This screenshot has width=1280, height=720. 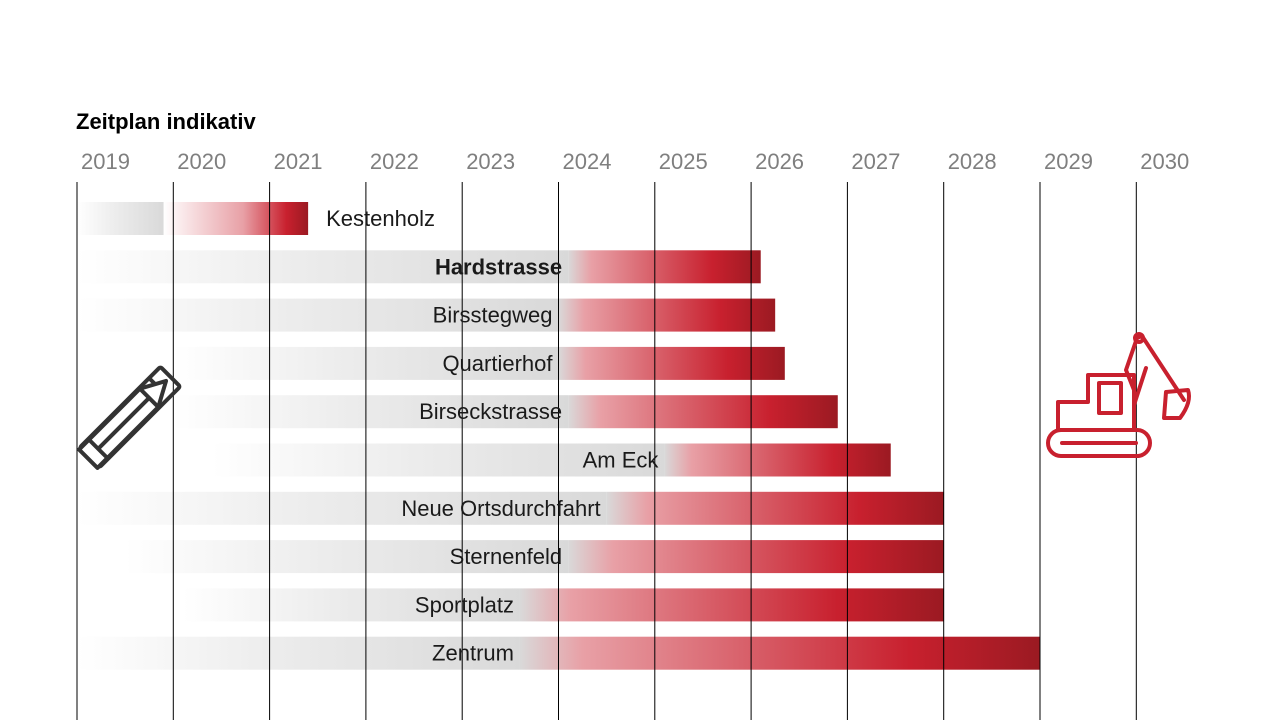 I want to click on task-label: Birsstegweg, so click(x=493, y=315).